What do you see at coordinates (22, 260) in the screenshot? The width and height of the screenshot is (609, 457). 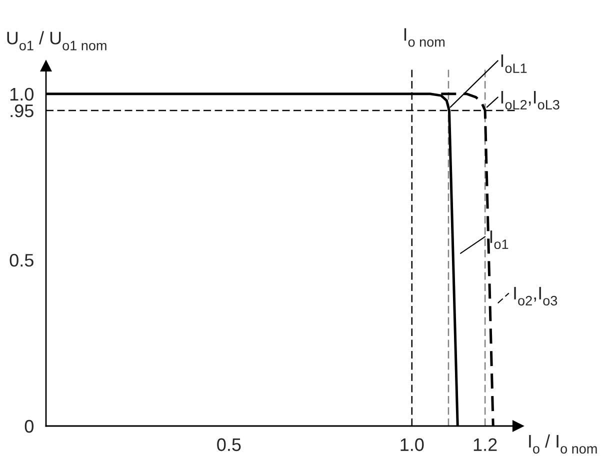 I see `y-tick-label: 0.5` at bounding box center [22, 260].